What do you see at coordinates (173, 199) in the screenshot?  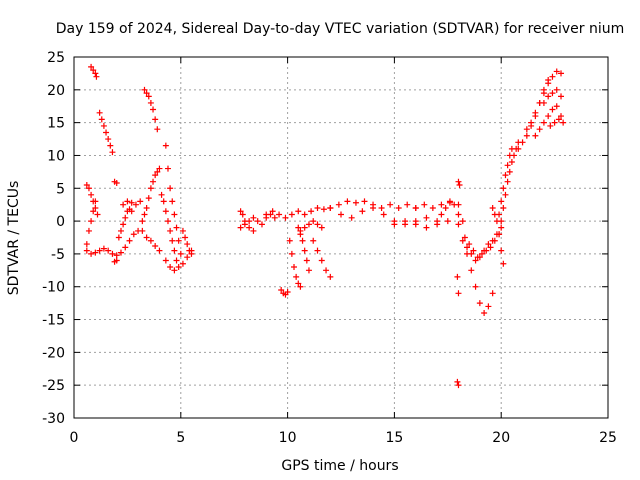 I see `series-sat-n` at bounding box center [173, 199].